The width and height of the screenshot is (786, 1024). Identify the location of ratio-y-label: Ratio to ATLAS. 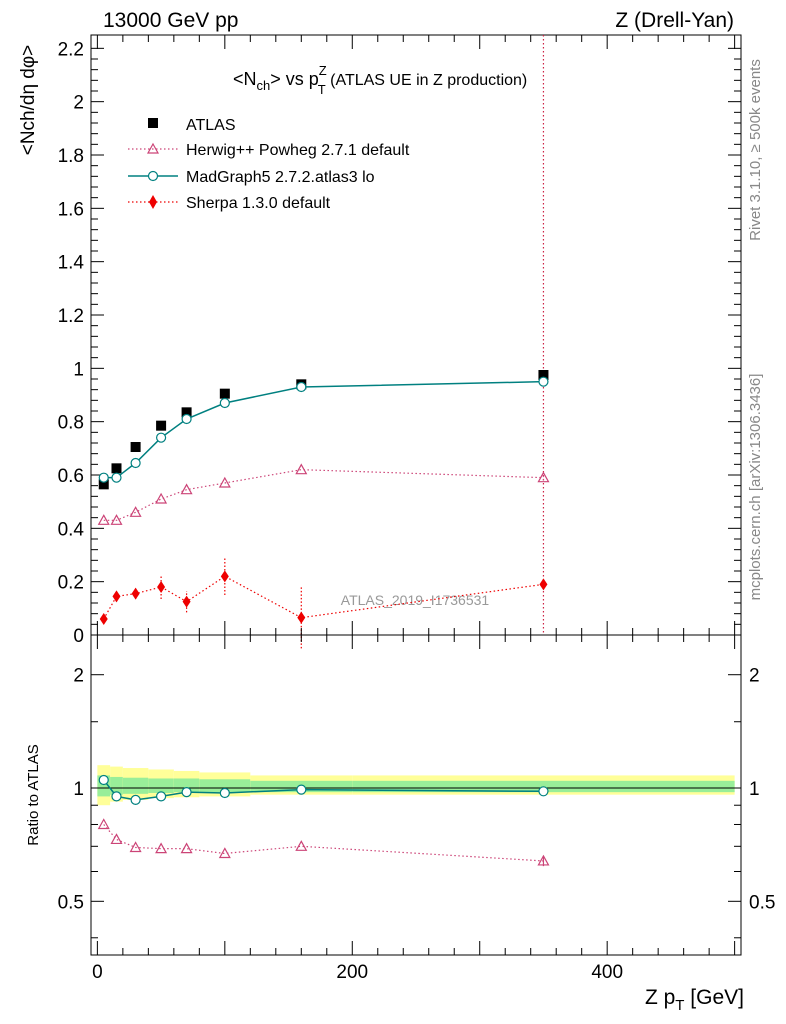
(33, 794).